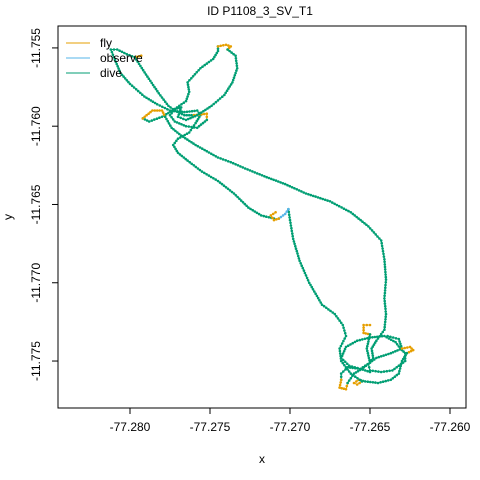 Image resolution: width=480 pixels, height=480 pixels. What do you see at coordinates (285, 214) in the screenshot?
I see `observe-point` at bounding box center [285, 214].